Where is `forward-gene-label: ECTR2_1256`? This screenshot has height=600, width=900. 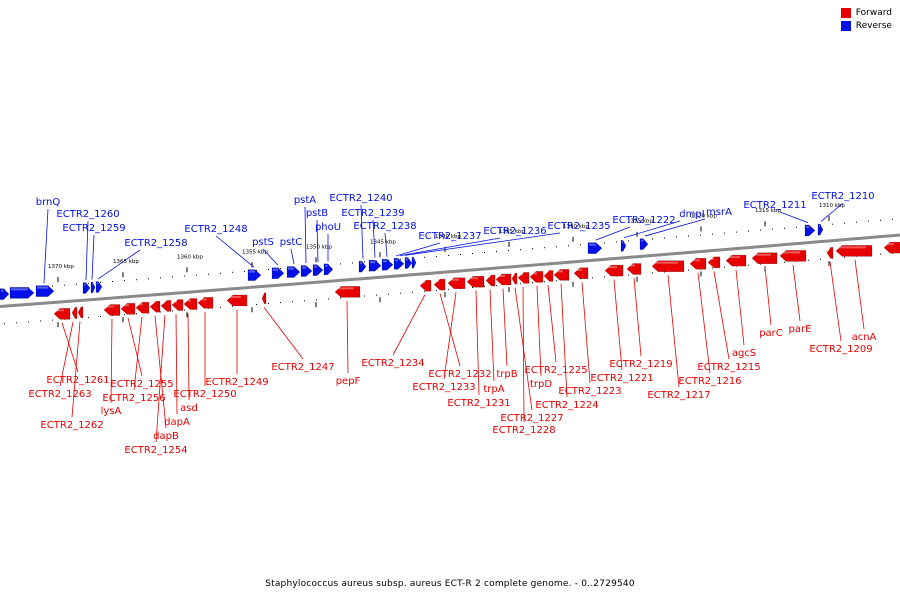 forward-gene-label: ECTR2_1256 is located at coordinates (133, 398).